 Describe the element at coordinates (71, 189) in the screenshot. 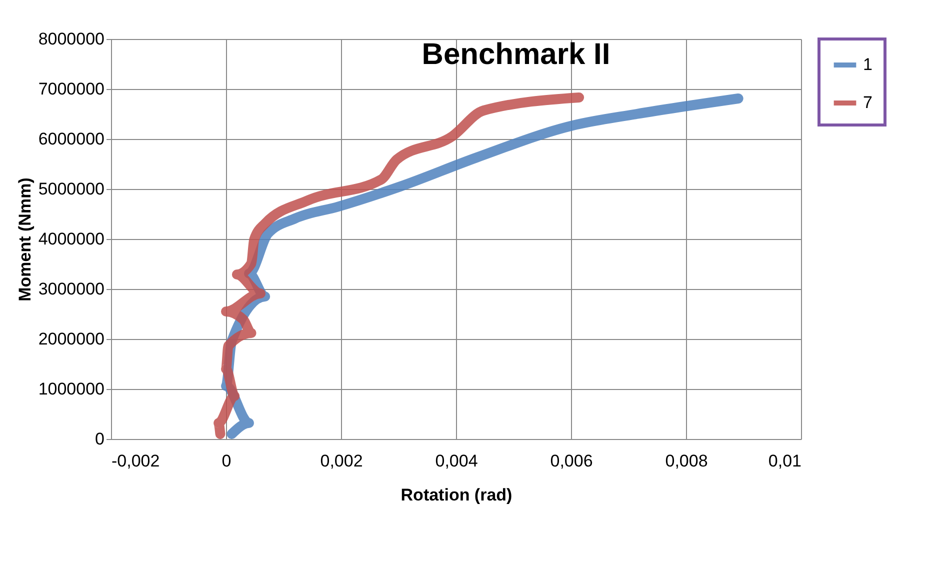

I see `y-tick-label: 5000000` at that location.